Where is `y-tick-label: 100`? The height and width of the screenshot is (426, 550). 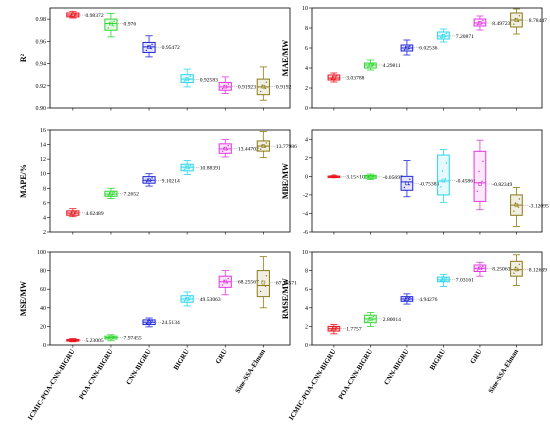 y-tick-label: 100 is located at coordinates (41, 253).